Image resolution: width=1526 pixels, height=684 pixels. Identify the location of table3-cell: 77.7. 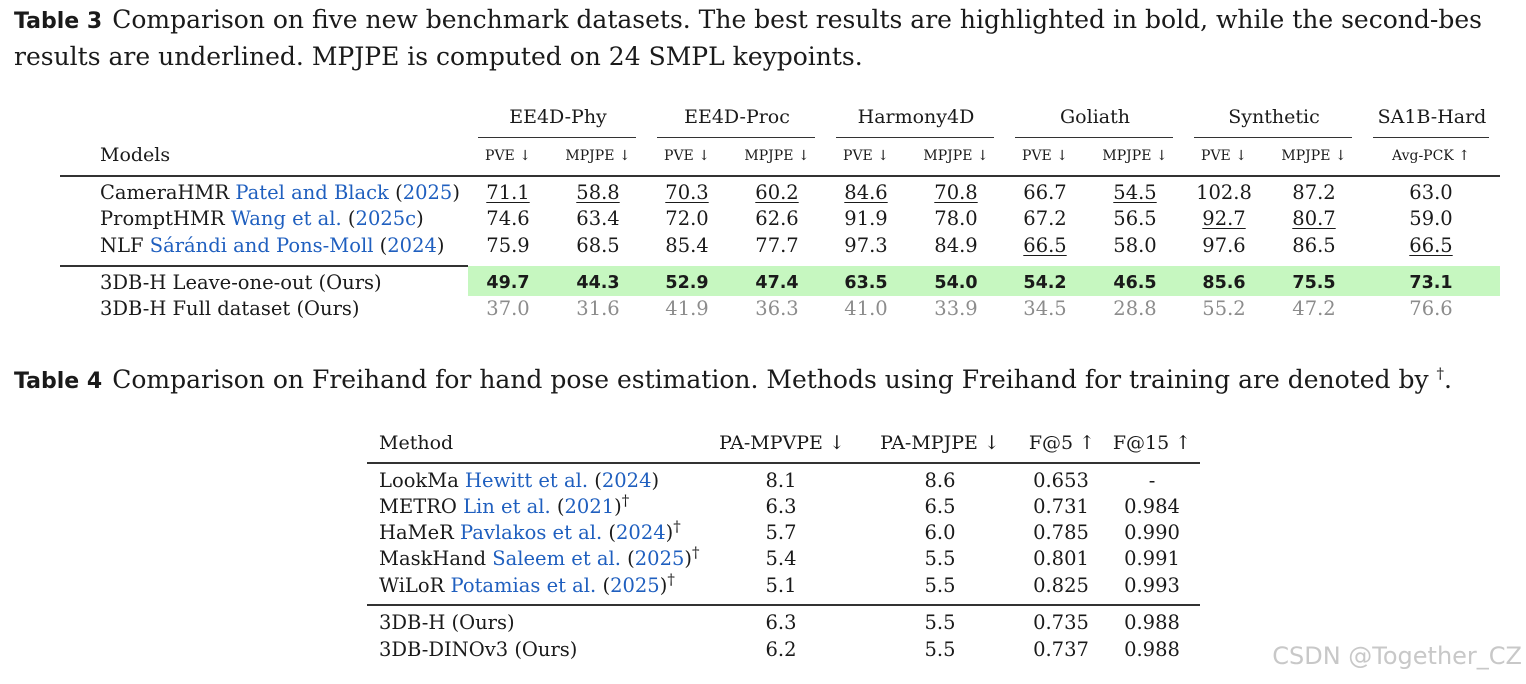
(777, 245).